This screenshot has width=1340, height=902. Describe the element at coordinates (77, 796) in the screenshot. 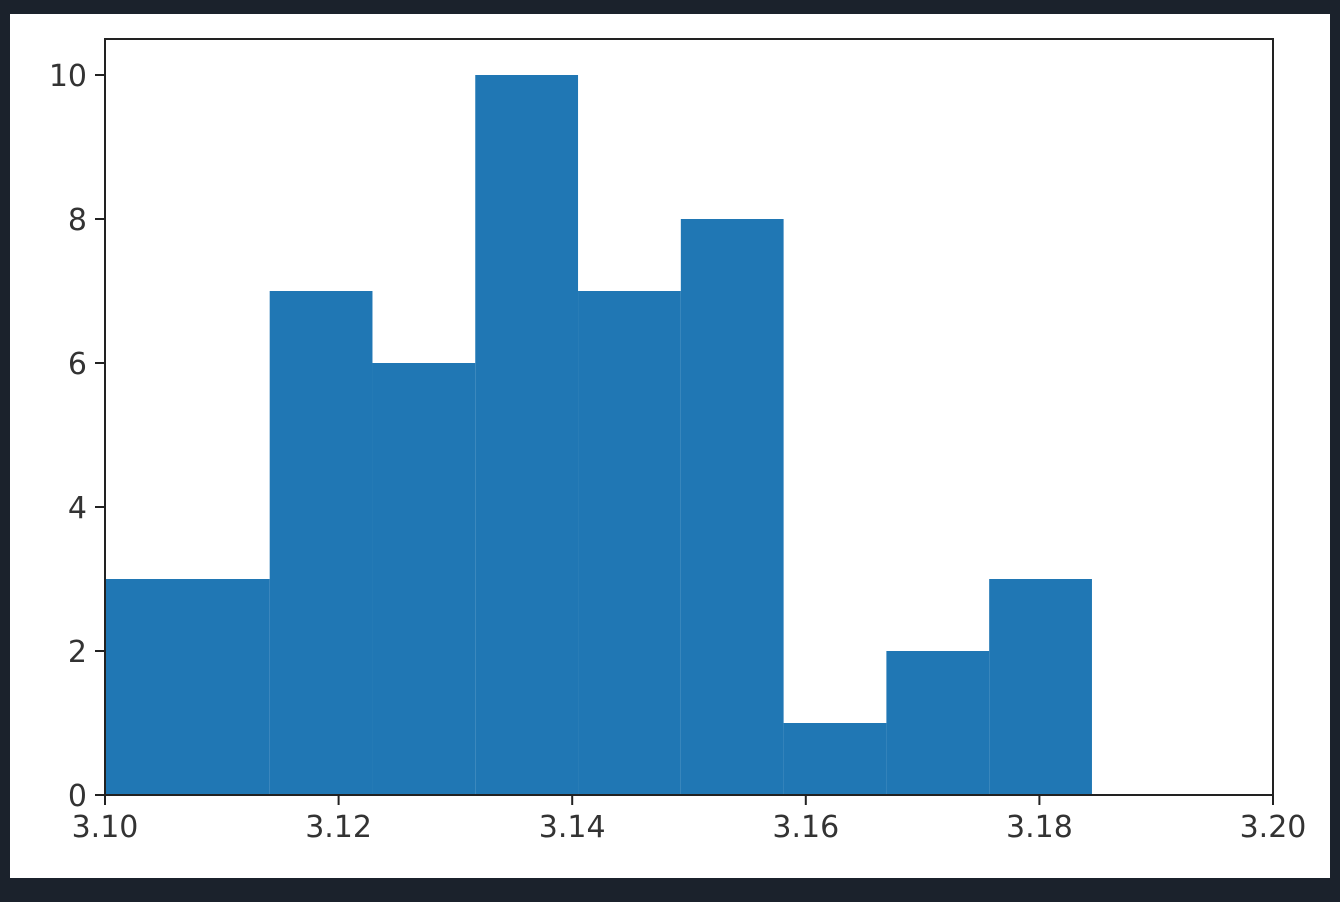

I see `y-tick-label: 0` at that location.